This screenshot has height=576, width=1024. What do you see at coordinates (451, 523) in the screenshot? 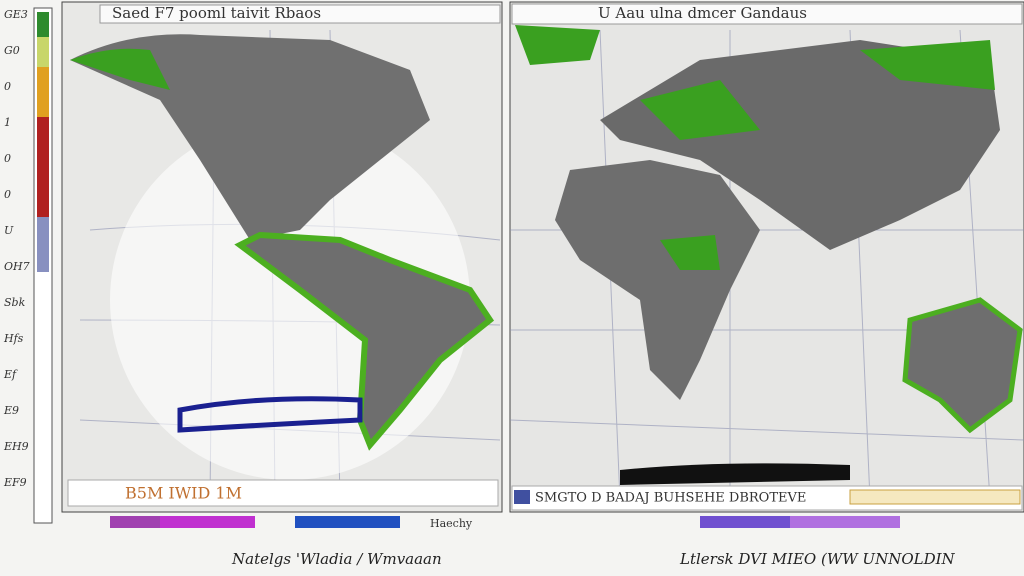
I see `legend-note: Haechy` at bounding box center [451, 523].